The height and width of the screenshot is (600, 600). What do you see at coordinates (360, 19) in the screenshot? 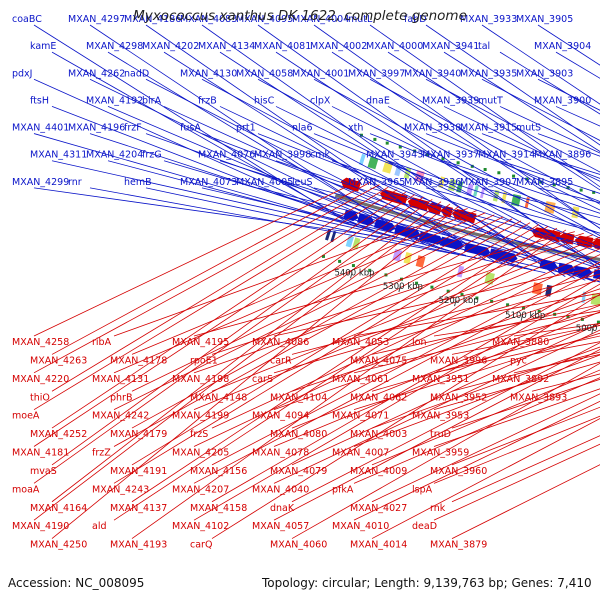
I see `gene-label: mutL` at bounding box center [360, 19].